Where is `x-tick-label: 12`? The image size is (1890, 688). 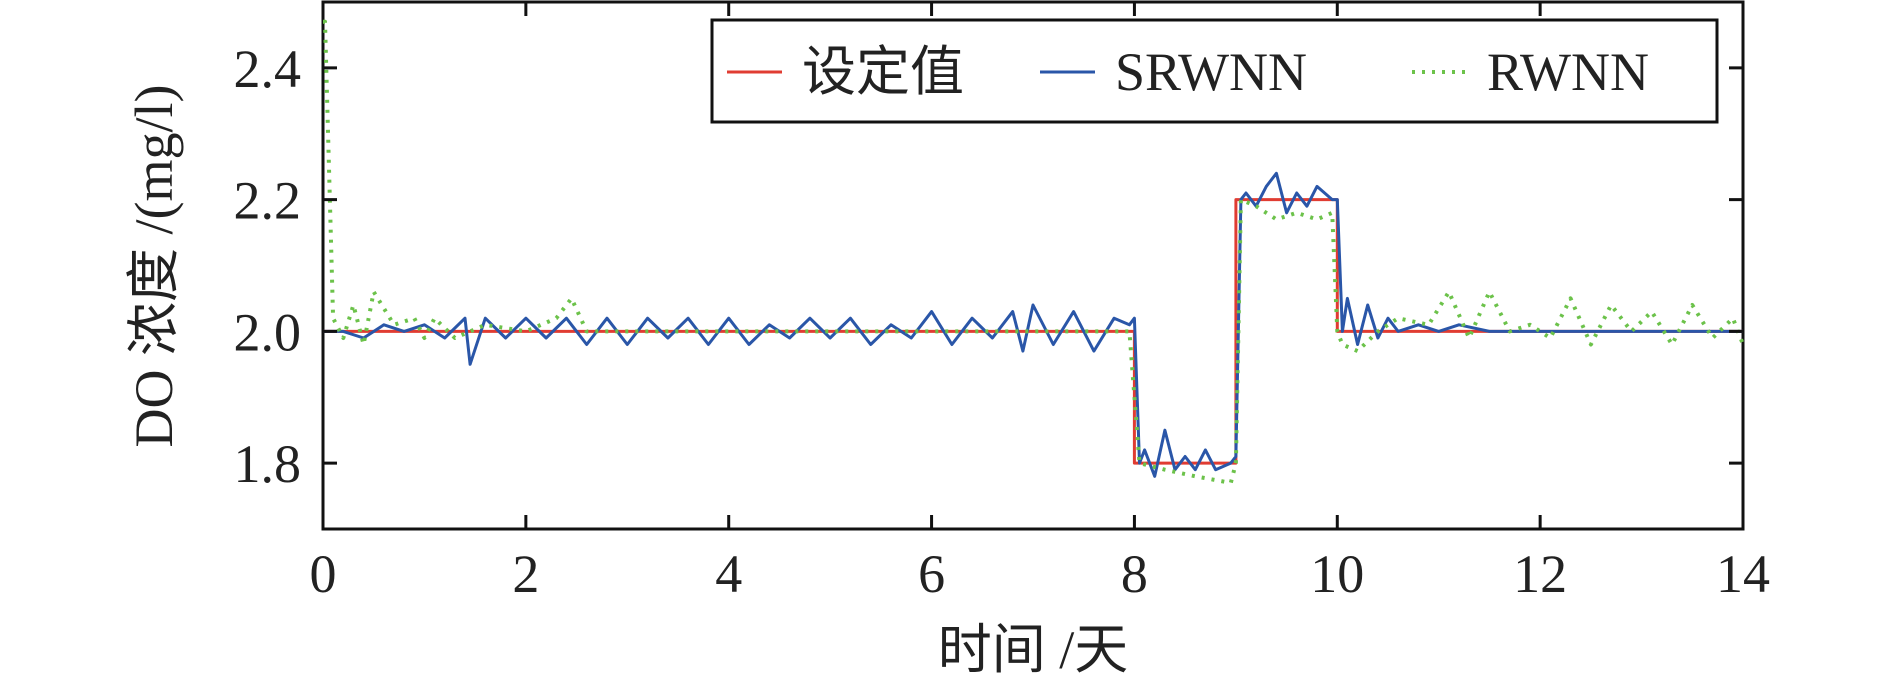
x-tick-label: 12 is located at coordinates (1540, 574).